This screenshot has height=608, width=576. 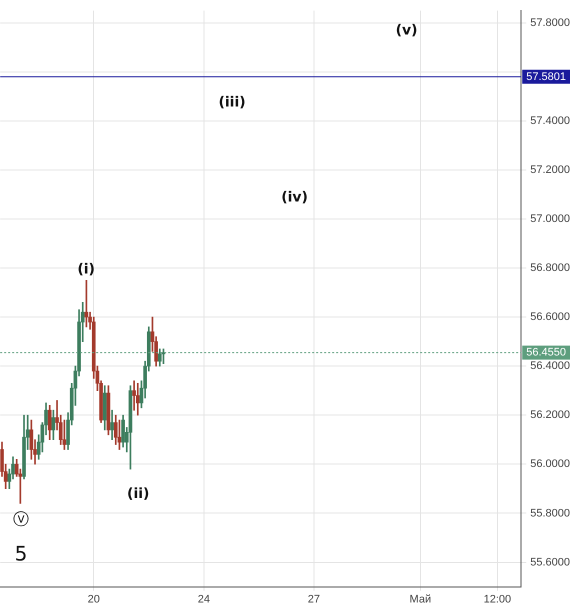 I want to click on annotation: (ii), so click(x=138, y=494).